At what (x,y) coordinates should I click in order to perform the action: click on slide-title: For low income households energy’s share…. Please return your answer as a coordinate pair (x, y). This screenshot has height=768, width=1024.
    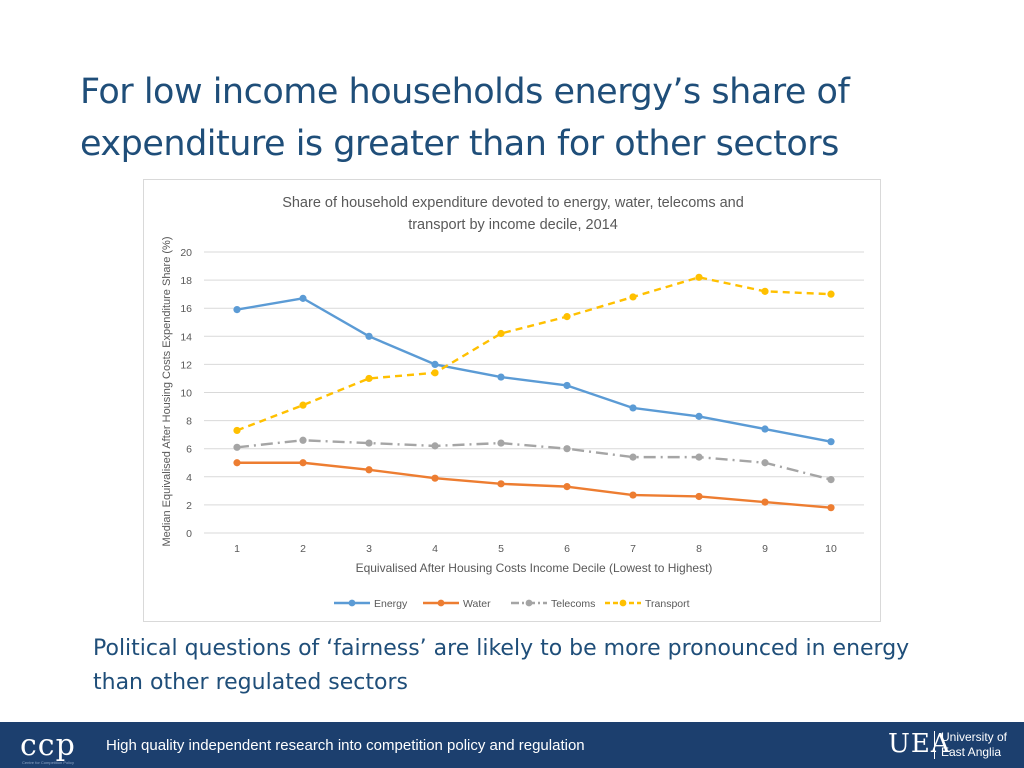
    Looking at the image, I should click on (530, 118).